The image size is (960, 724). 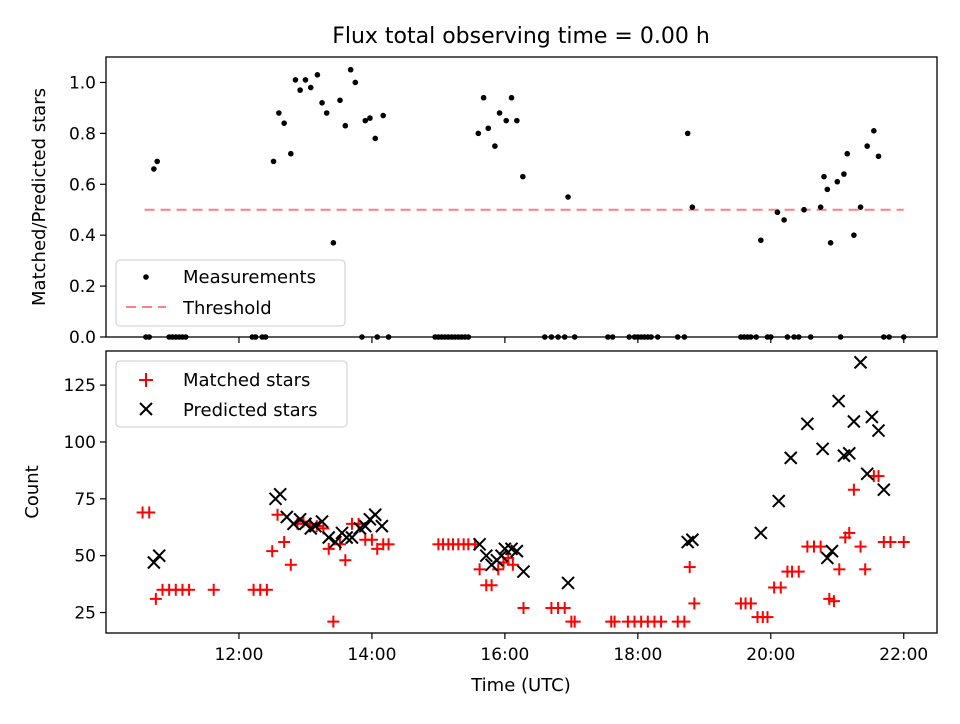 What do you see at coordinates (227, 308) in the screenshot?
I see `legend-label-threshold: Threshold` at bounding box center [227, 308].